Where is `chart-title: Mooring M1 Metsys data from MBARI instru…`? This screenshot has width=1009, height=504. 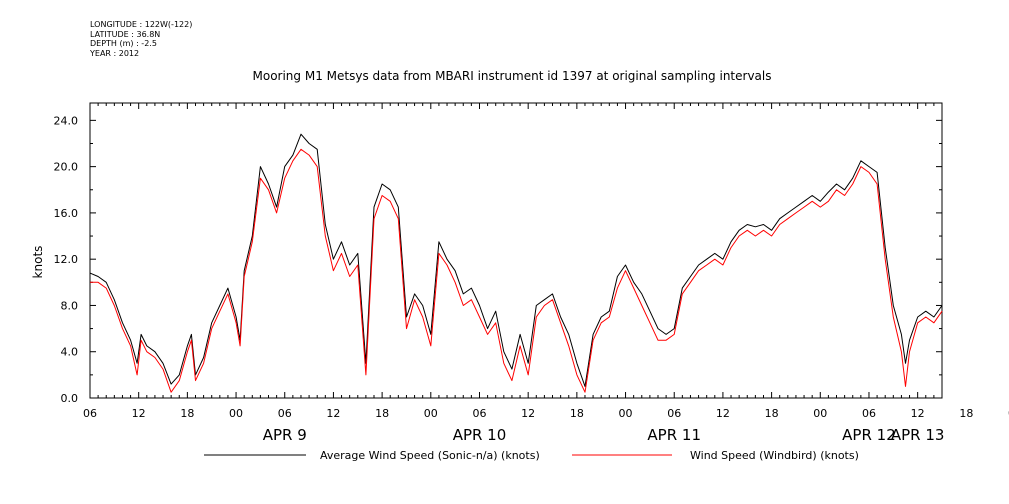 chart-title: Mooring M1 Metsys data from MBARI instru… is located at coordinates (512, 76).